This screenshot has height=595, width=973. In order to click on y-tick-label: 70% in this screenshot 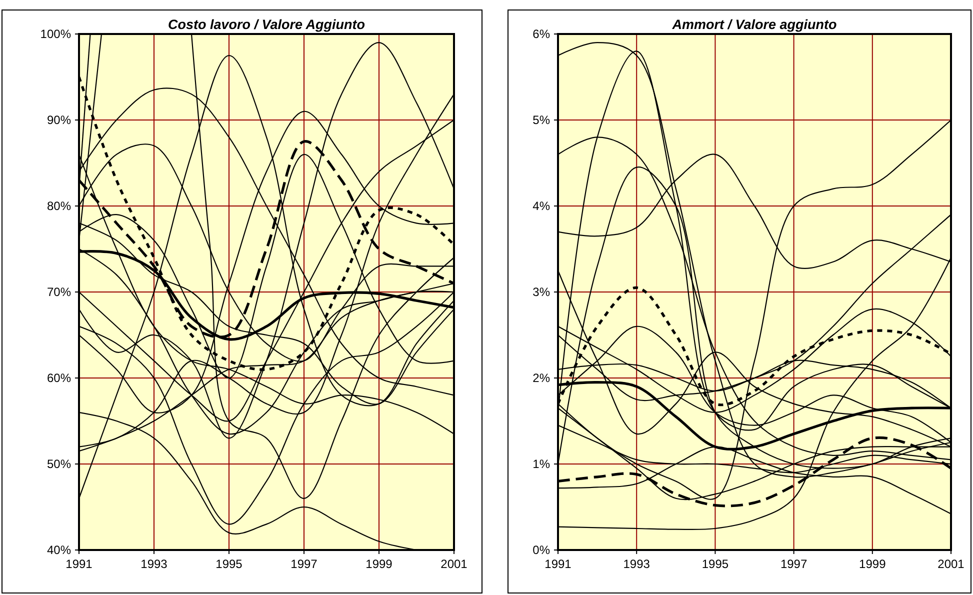, I will do `click(59, 292)`.